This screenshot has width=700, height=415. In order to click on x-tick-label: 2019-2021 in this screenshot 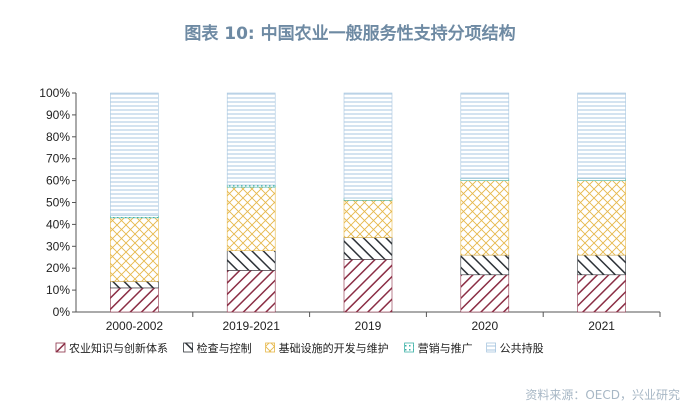, I will do `click(252, 326)`.